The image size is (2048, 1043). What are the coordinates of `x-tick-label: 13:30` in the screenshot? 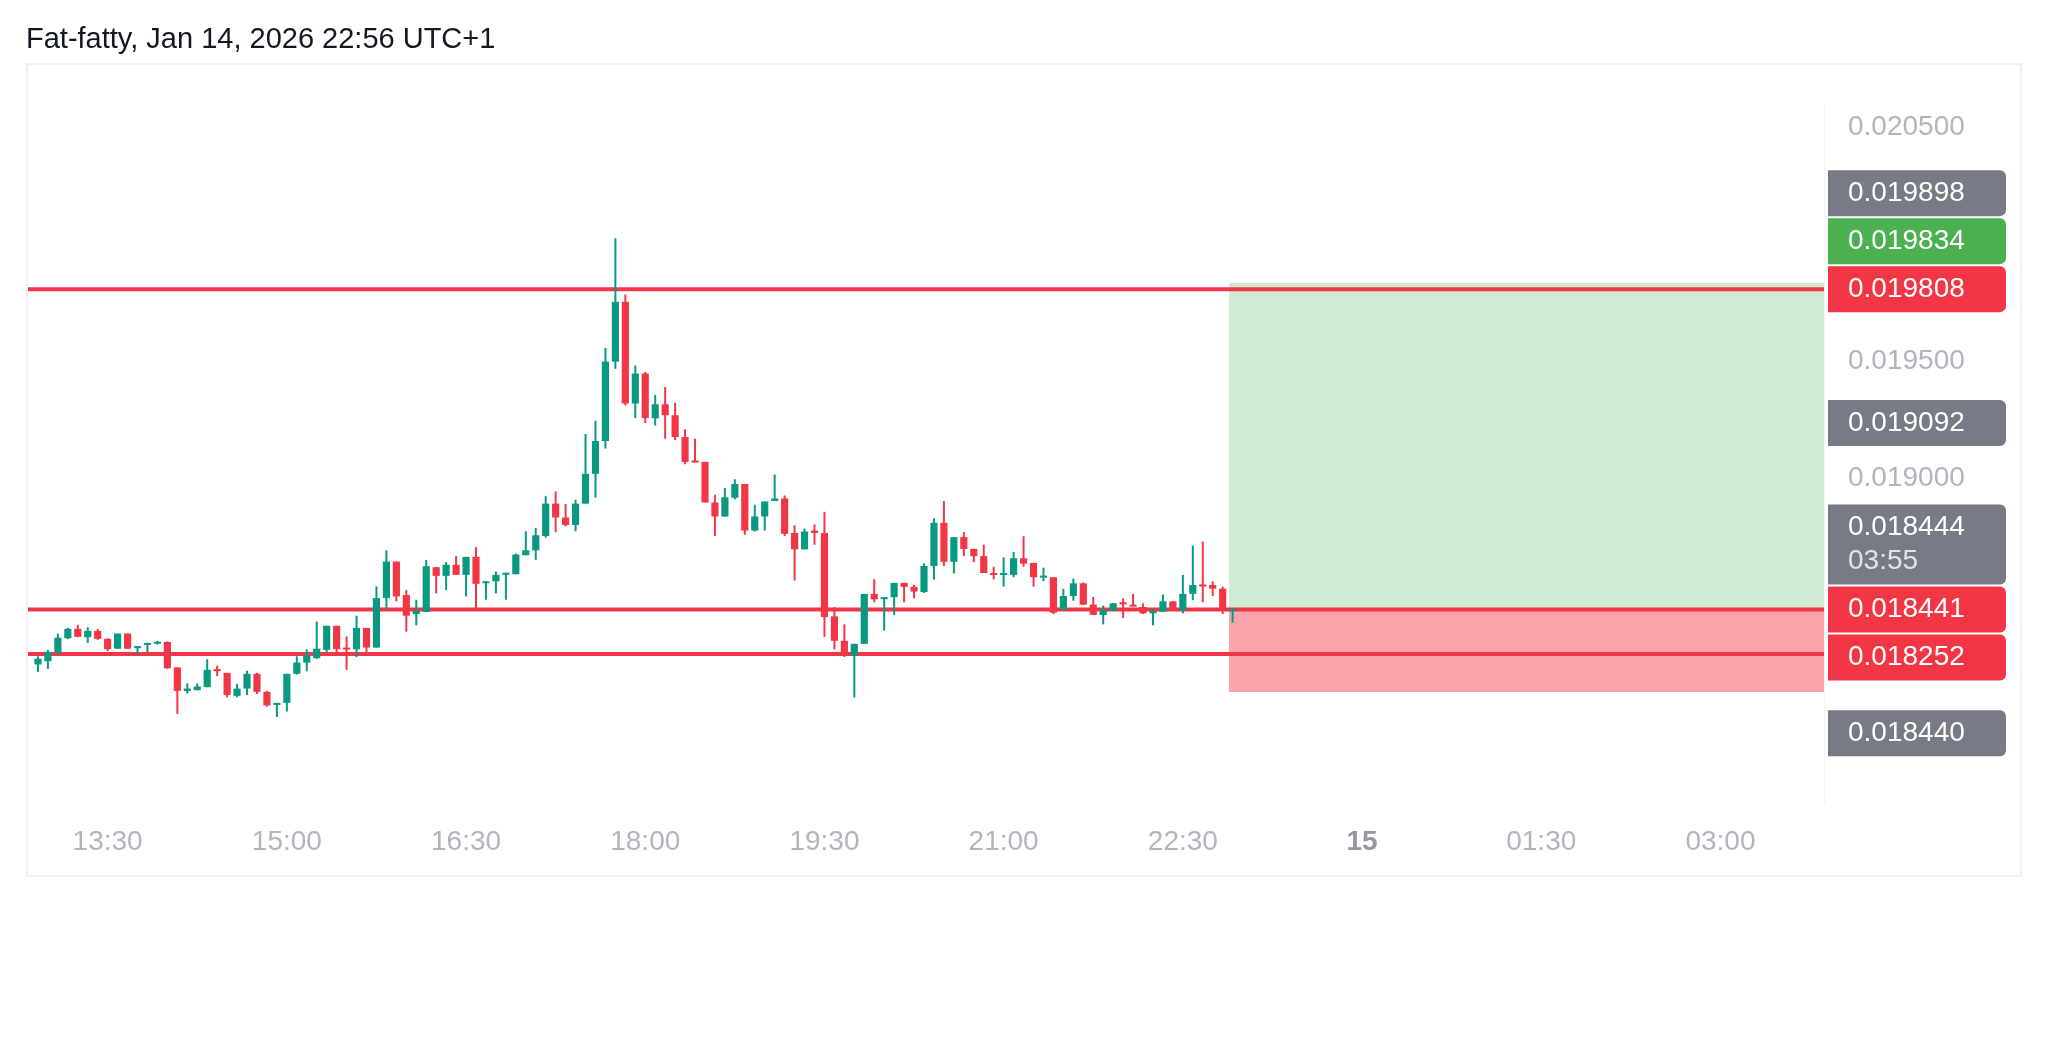 It's located at (107, 840).